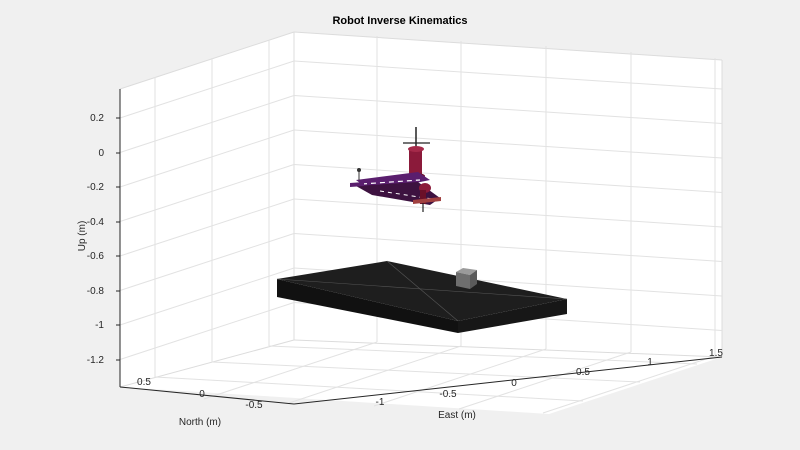 This screenshot has height=450, width=800. What do you see at coordinates (512, 316) in the screenshot?
I see `table-side` at bounding box center [512, 316].